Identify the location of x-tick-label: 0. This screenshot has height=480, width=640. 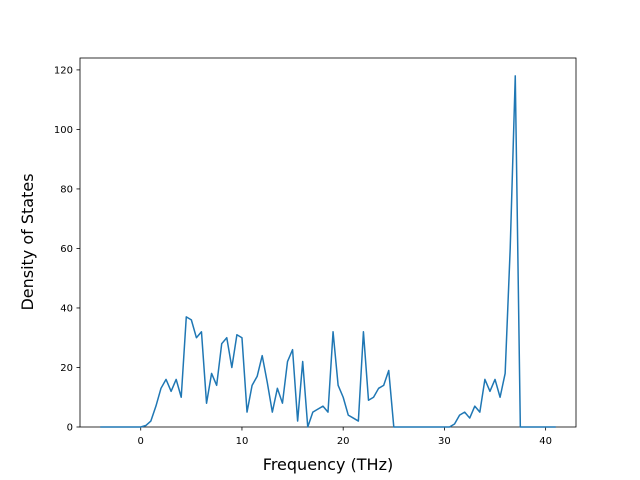
(141, 441).